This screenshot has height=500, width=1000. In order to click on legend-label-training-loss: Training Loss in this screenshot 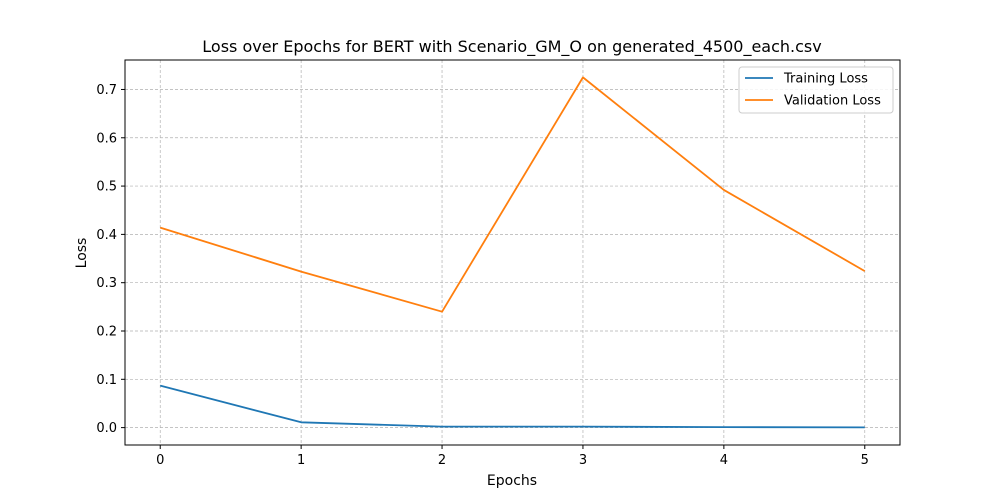, I will do `click(825, 79)`.